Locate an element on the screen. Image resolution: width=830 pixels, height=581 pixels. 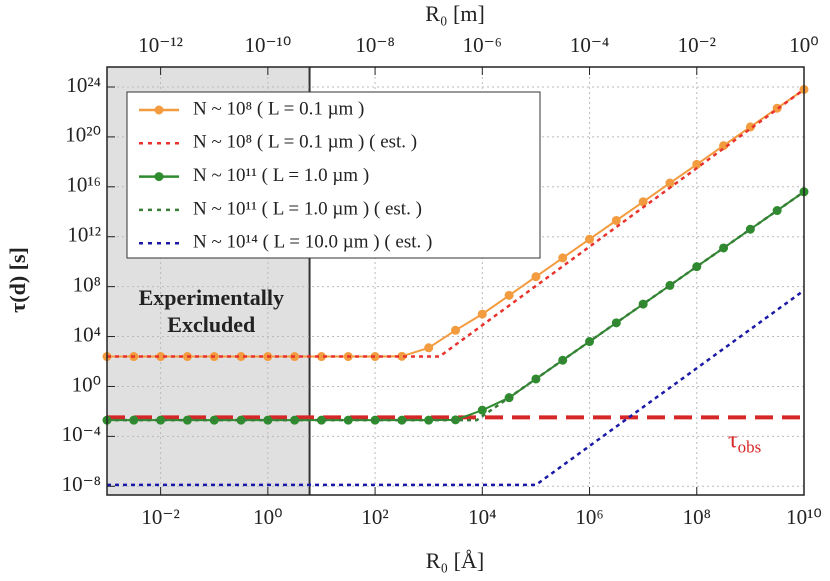
y-tick-label: 10⁻⁸ is located at coordinates (81, 484).